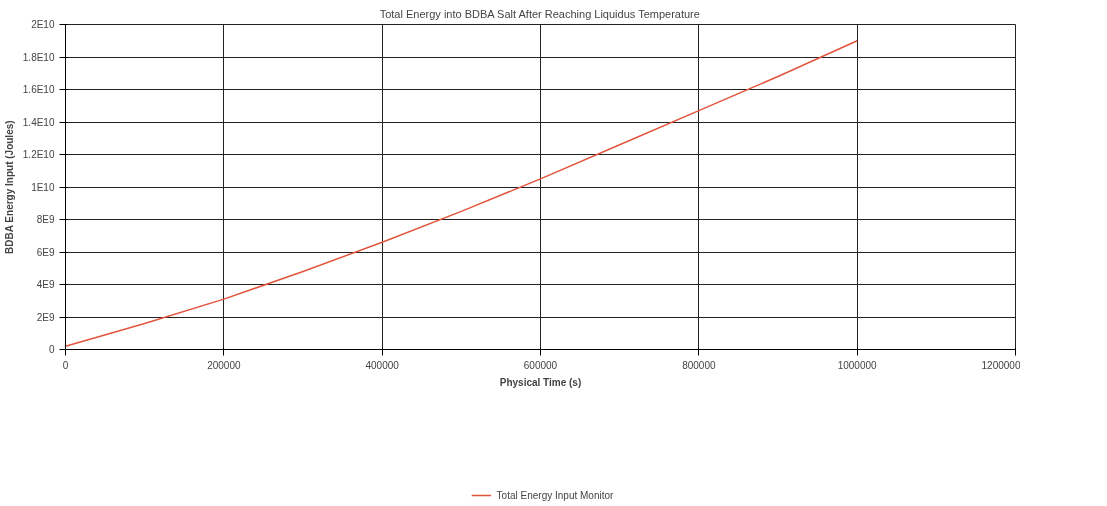 The image size is (1107, 506). Describe the element at coordinates (382, 365) in the screenshot. I see `x-tick-label: 400000` at that location.